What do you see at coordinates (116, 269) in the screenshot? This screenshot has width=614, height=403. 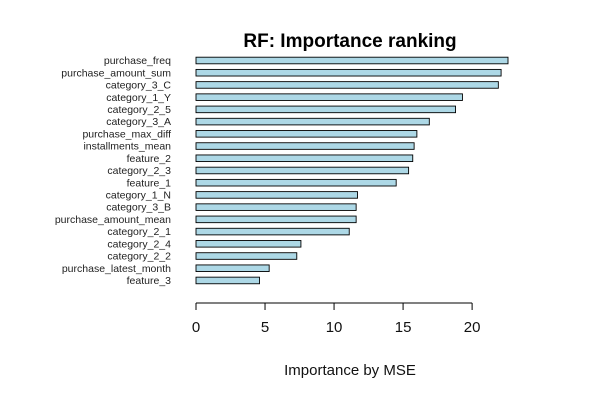 I see `category-label: purchase_latest_month` at bounding box center [116, 269].